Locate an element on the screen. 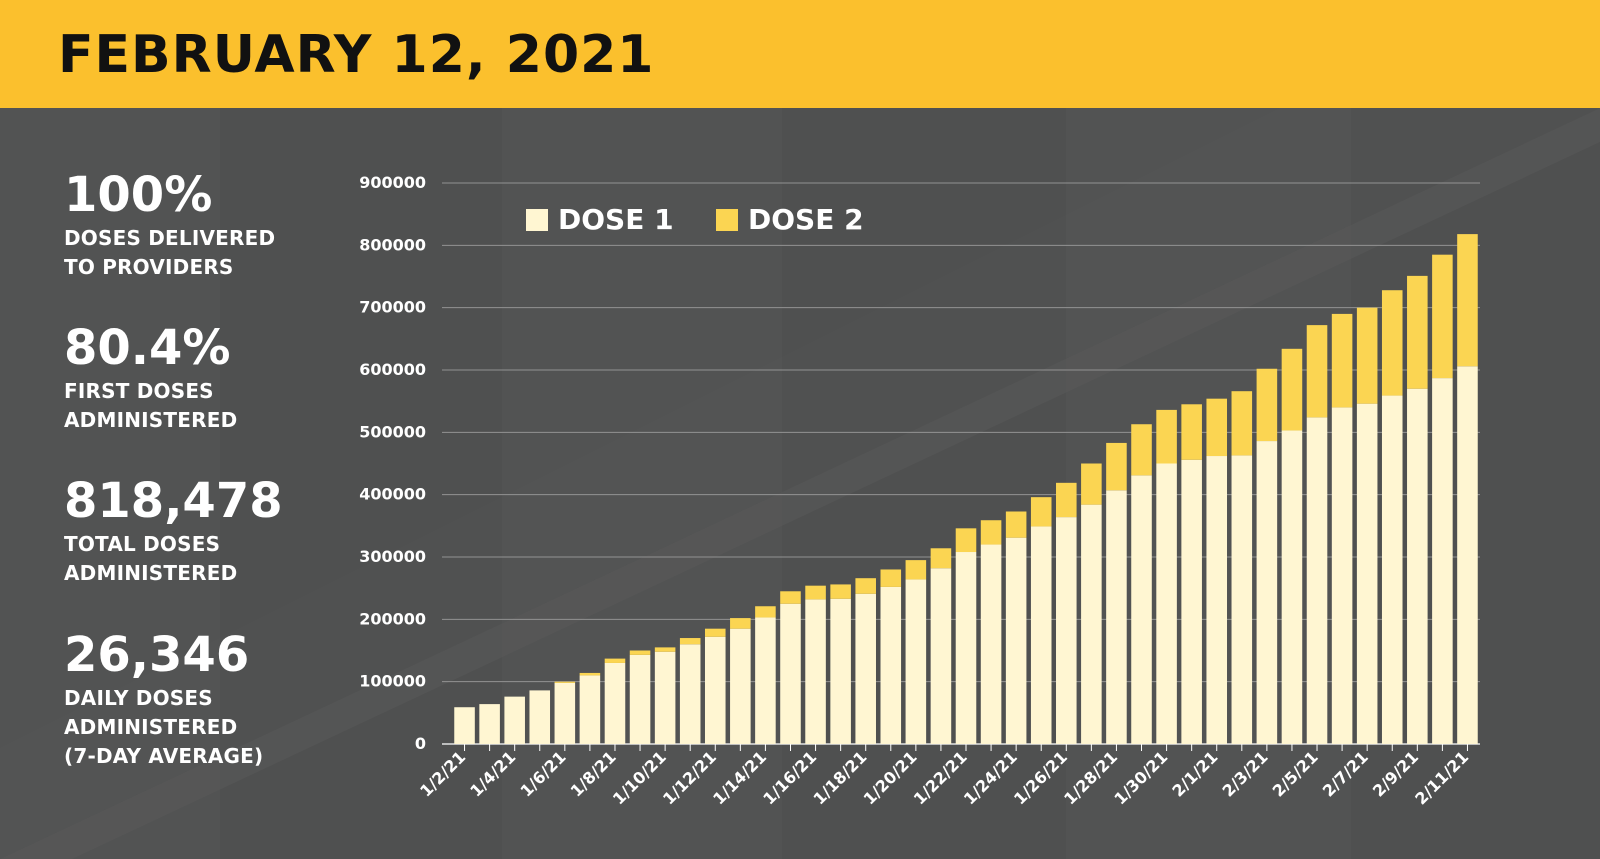  stat-first-doses: 80.4% FIRST DOSES ADMINISTERED is located at coordinates (199, 378).